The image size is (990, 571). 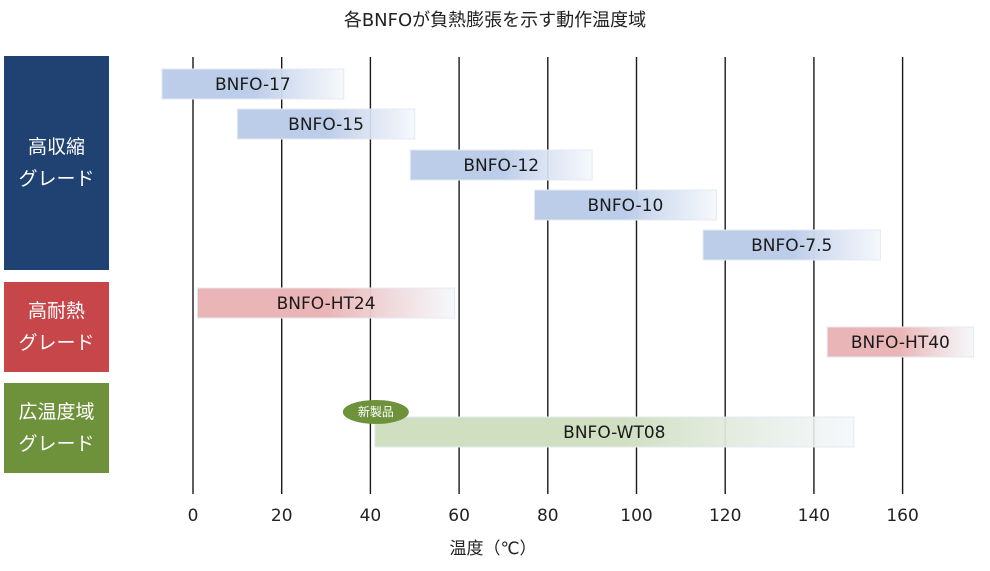 What do you see at coordinates (636, 516) in the screenshot?
I see `x-tick-label-100: 100` at bounding box center [636, 516].